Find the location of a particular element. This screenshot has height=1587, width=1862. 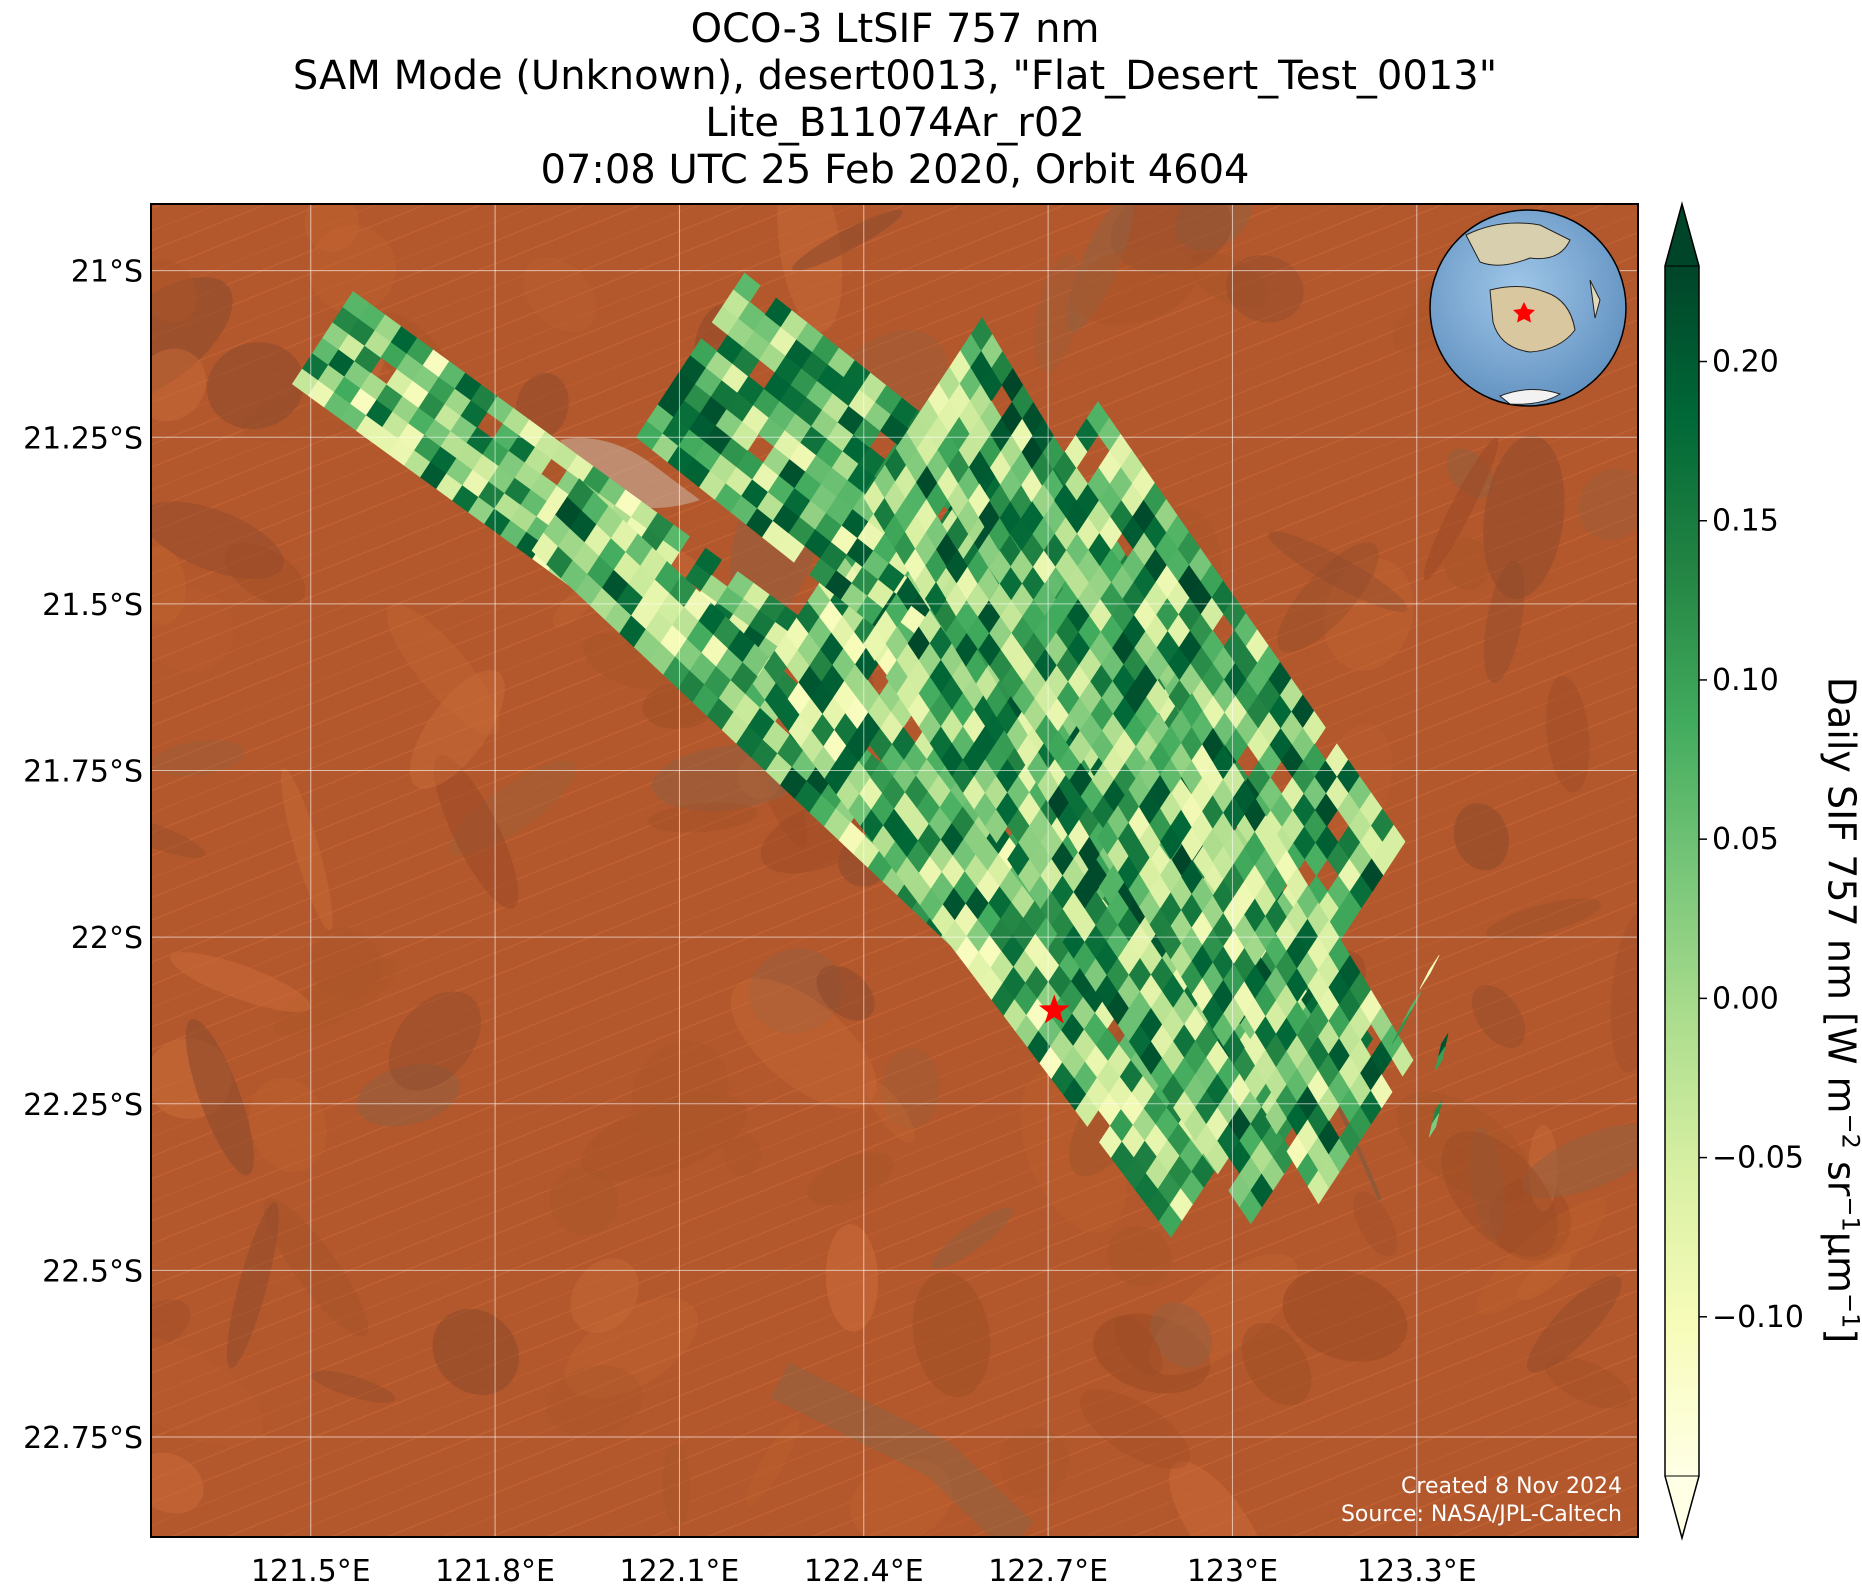

asia-land is located at coordinates (1518, 244).